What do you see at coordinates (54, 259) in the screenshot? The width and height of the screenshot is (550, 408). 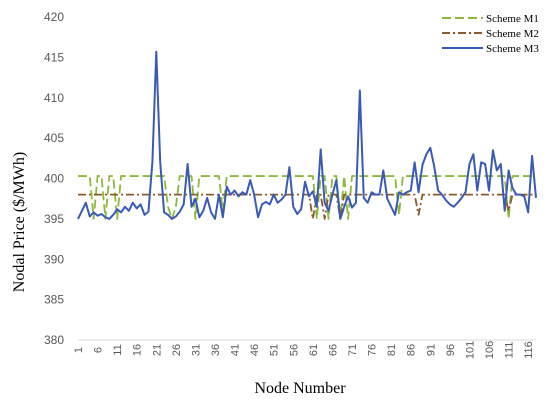 I see `y-tick-label: 390` at bounding box center [54, 259].